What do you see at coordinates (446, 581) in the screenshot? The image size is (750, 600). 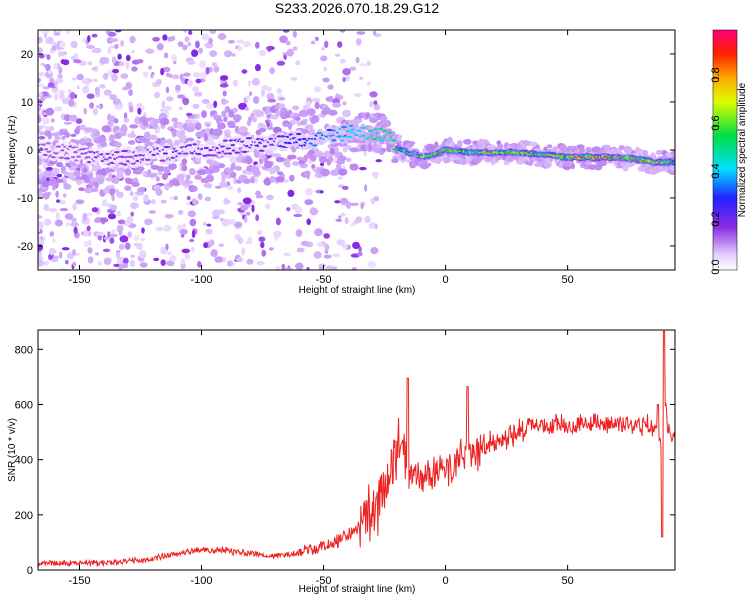 I see `snr-xtick-label: 0` at bounding box center [446, 581].